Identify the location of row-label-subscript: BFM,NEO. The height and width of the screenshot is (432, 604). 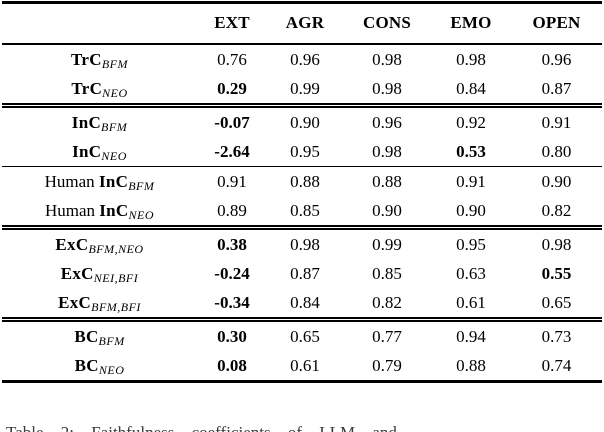
(116, 248).